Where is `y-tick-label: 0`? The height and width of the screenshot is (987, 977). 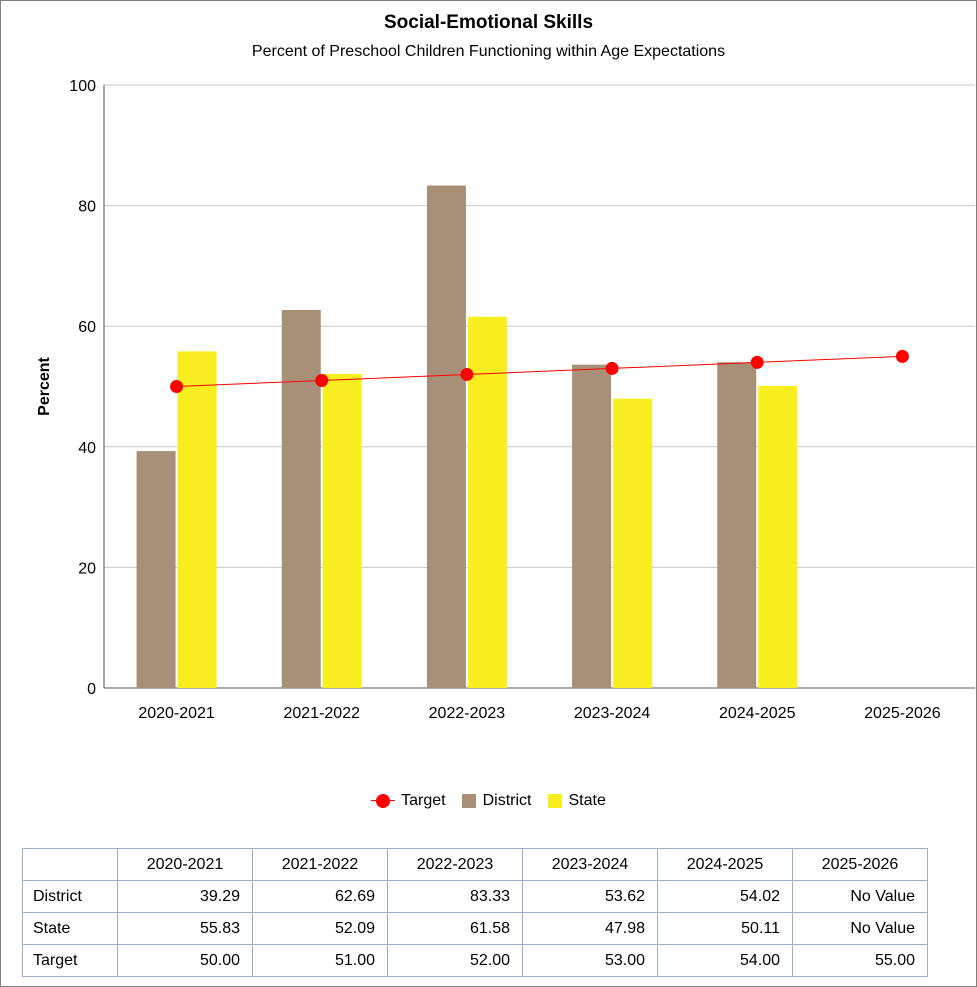 y-tick-label: 0 is located at coordinates (91, 689).